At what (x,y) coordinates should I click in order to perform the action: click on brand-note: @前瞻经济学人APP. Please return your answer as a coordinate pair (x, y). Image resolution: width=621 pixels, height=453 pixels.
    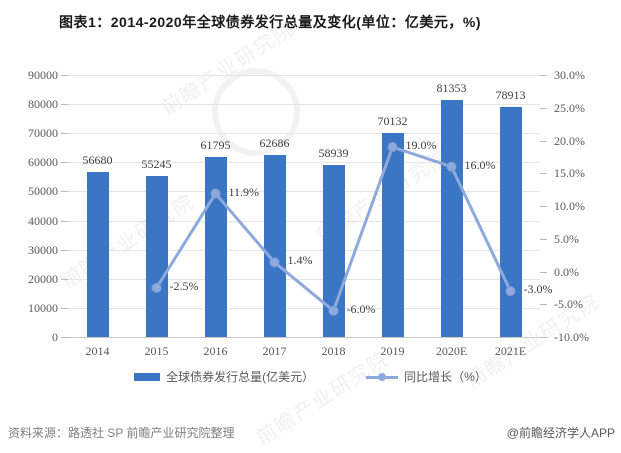
    Looking at the image, I should click on (560, 433).